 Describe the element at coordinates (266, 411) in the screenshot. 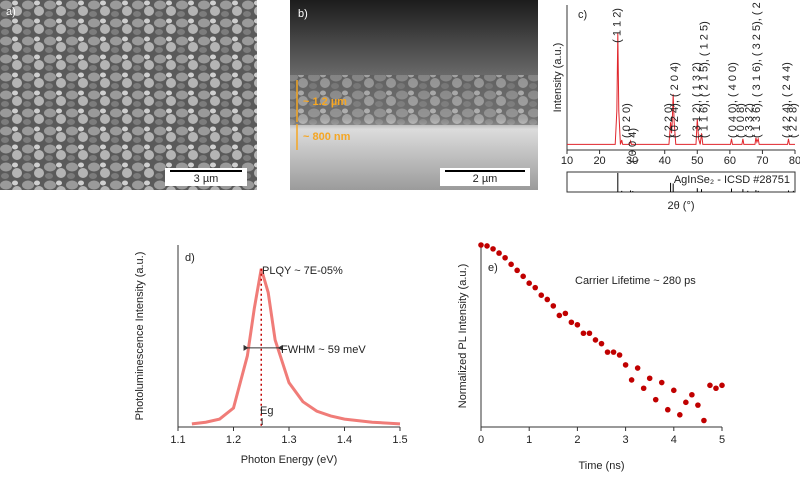

I see `annotation: Eg` at that location.